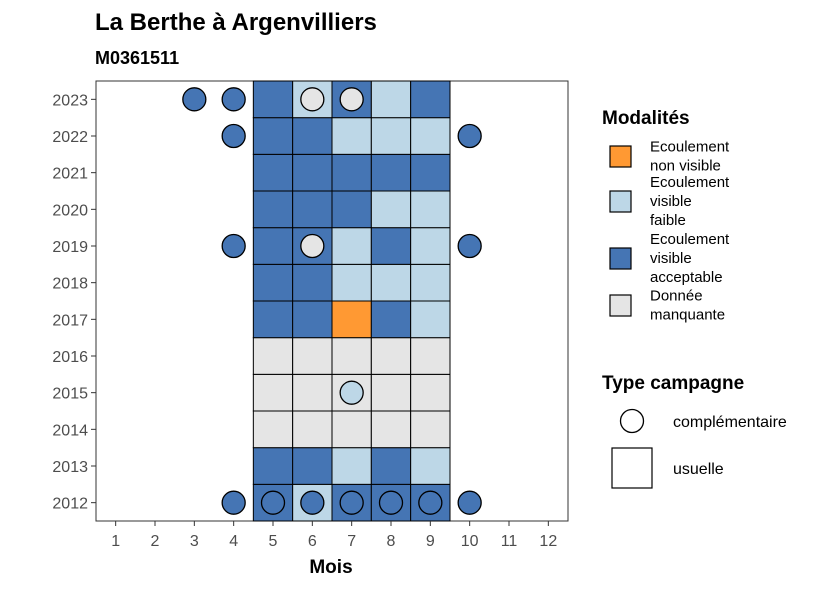  Describe the element at coordinates (330, 567) in the screenshot. I see `x-axis-title: Mois` at that location.